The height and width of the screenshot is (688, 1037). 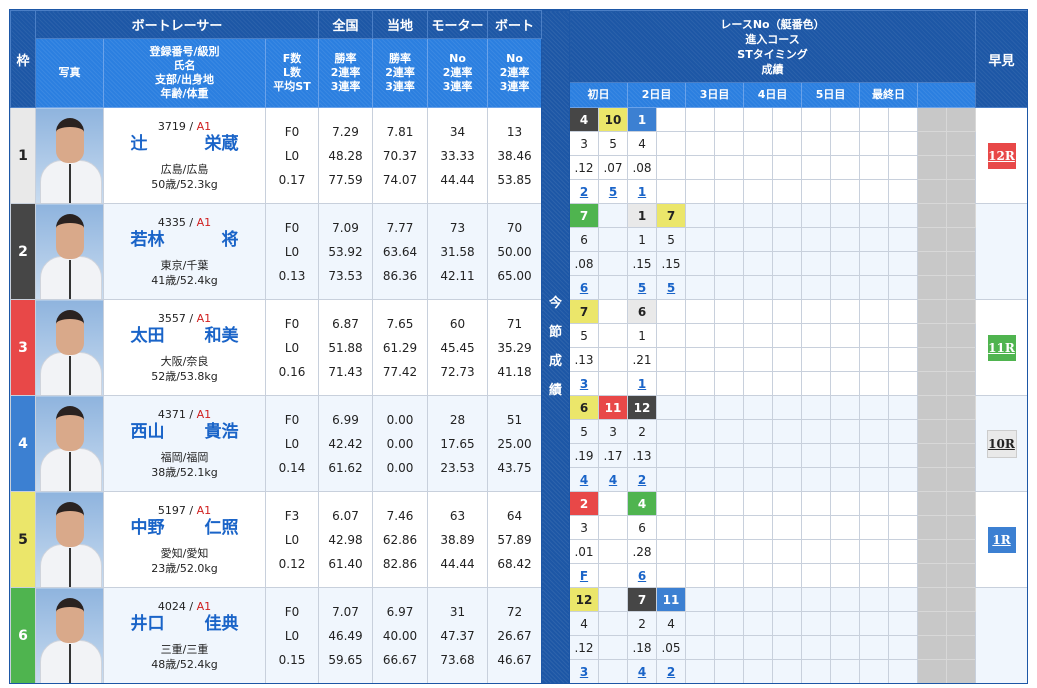 I want to click on st-timing: .21, so click(x=642, y=359).